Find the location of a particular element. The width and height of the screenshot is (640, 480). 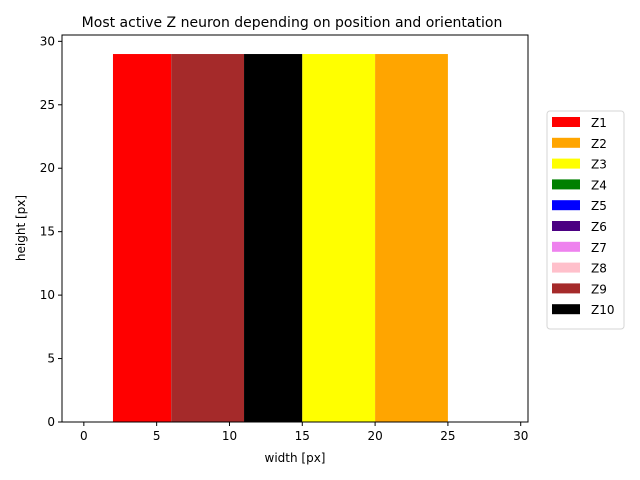

x-axis-ticks: 0 5 10 15 20 25 30 is located at coordinates (304, 432).